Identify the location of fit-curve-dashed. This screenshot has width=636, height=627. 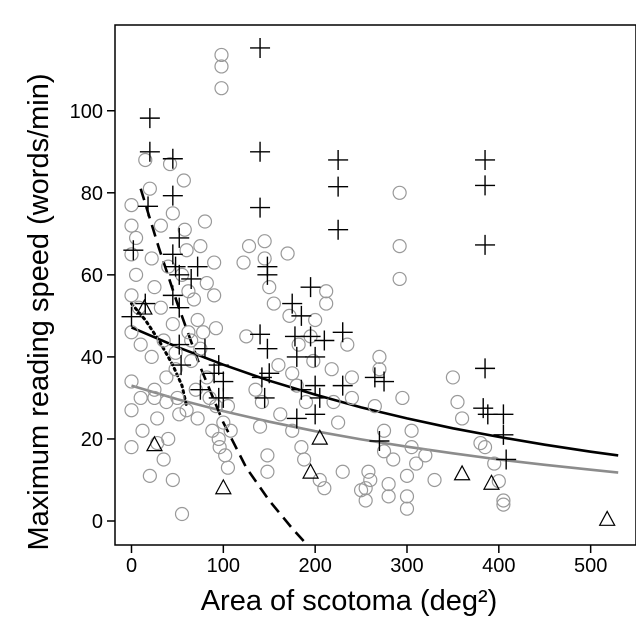
(222, 365).